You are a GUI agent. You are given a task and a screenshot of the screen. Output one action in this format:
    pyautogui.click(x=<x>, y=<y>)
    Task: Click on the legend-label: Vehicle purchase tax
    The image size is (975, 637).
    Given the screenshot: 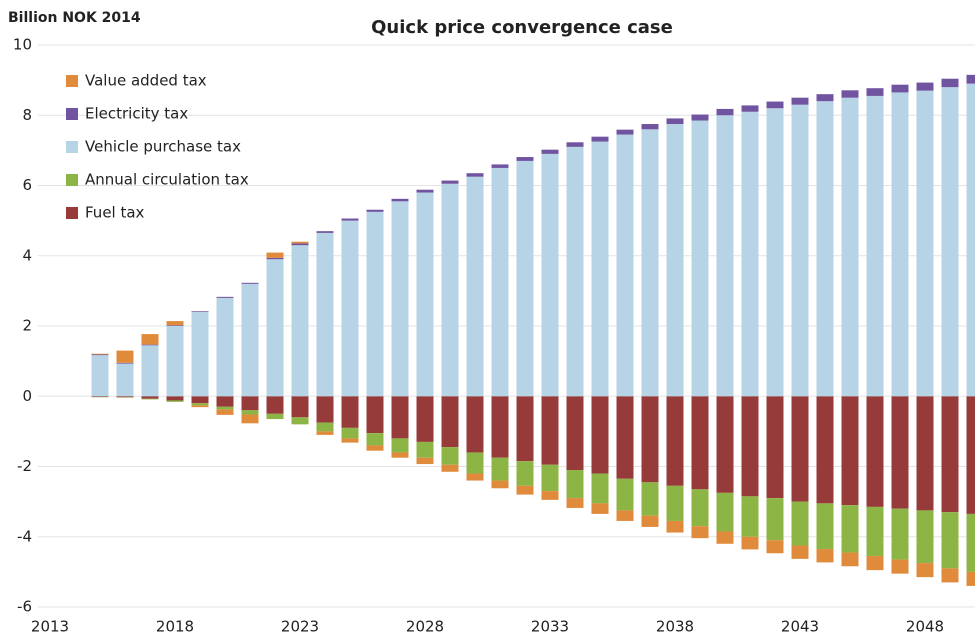 What is the action you would take?
    pyautogui.click(x=163, y=147)
    